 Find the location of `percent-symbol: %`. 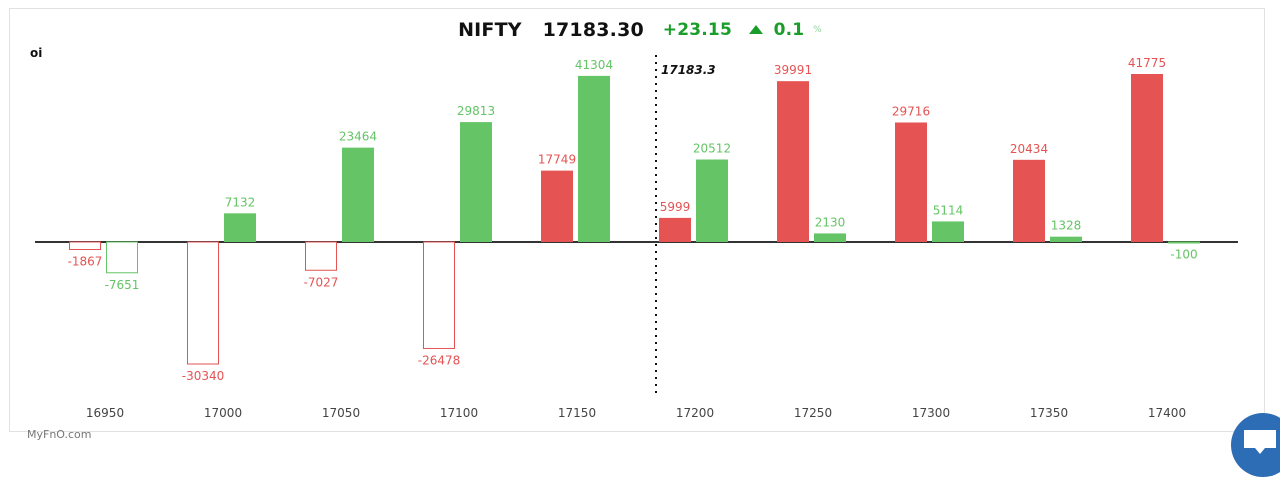

percent-symbol: % is located at coordinates (817, 29).